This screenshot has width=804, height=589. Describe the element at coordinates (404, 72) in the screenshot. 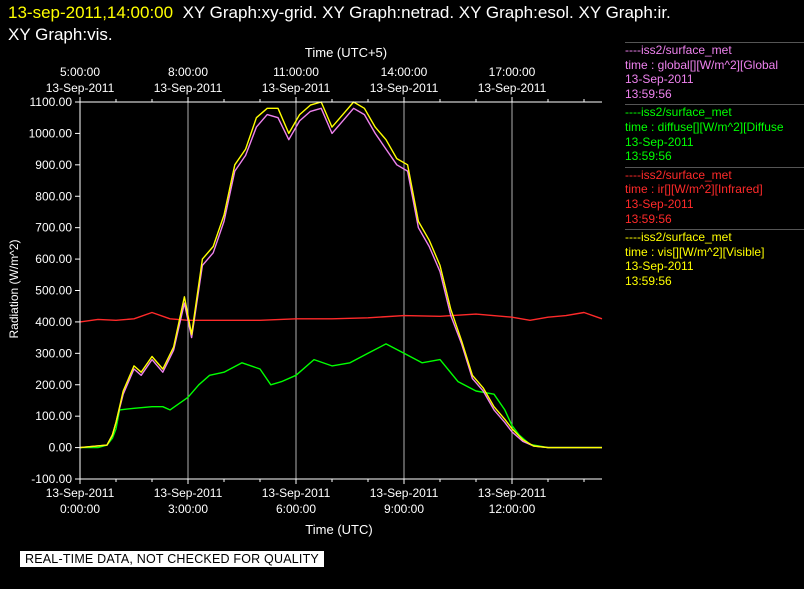

I see `x2-tick-time: 14:00:00` at that location.